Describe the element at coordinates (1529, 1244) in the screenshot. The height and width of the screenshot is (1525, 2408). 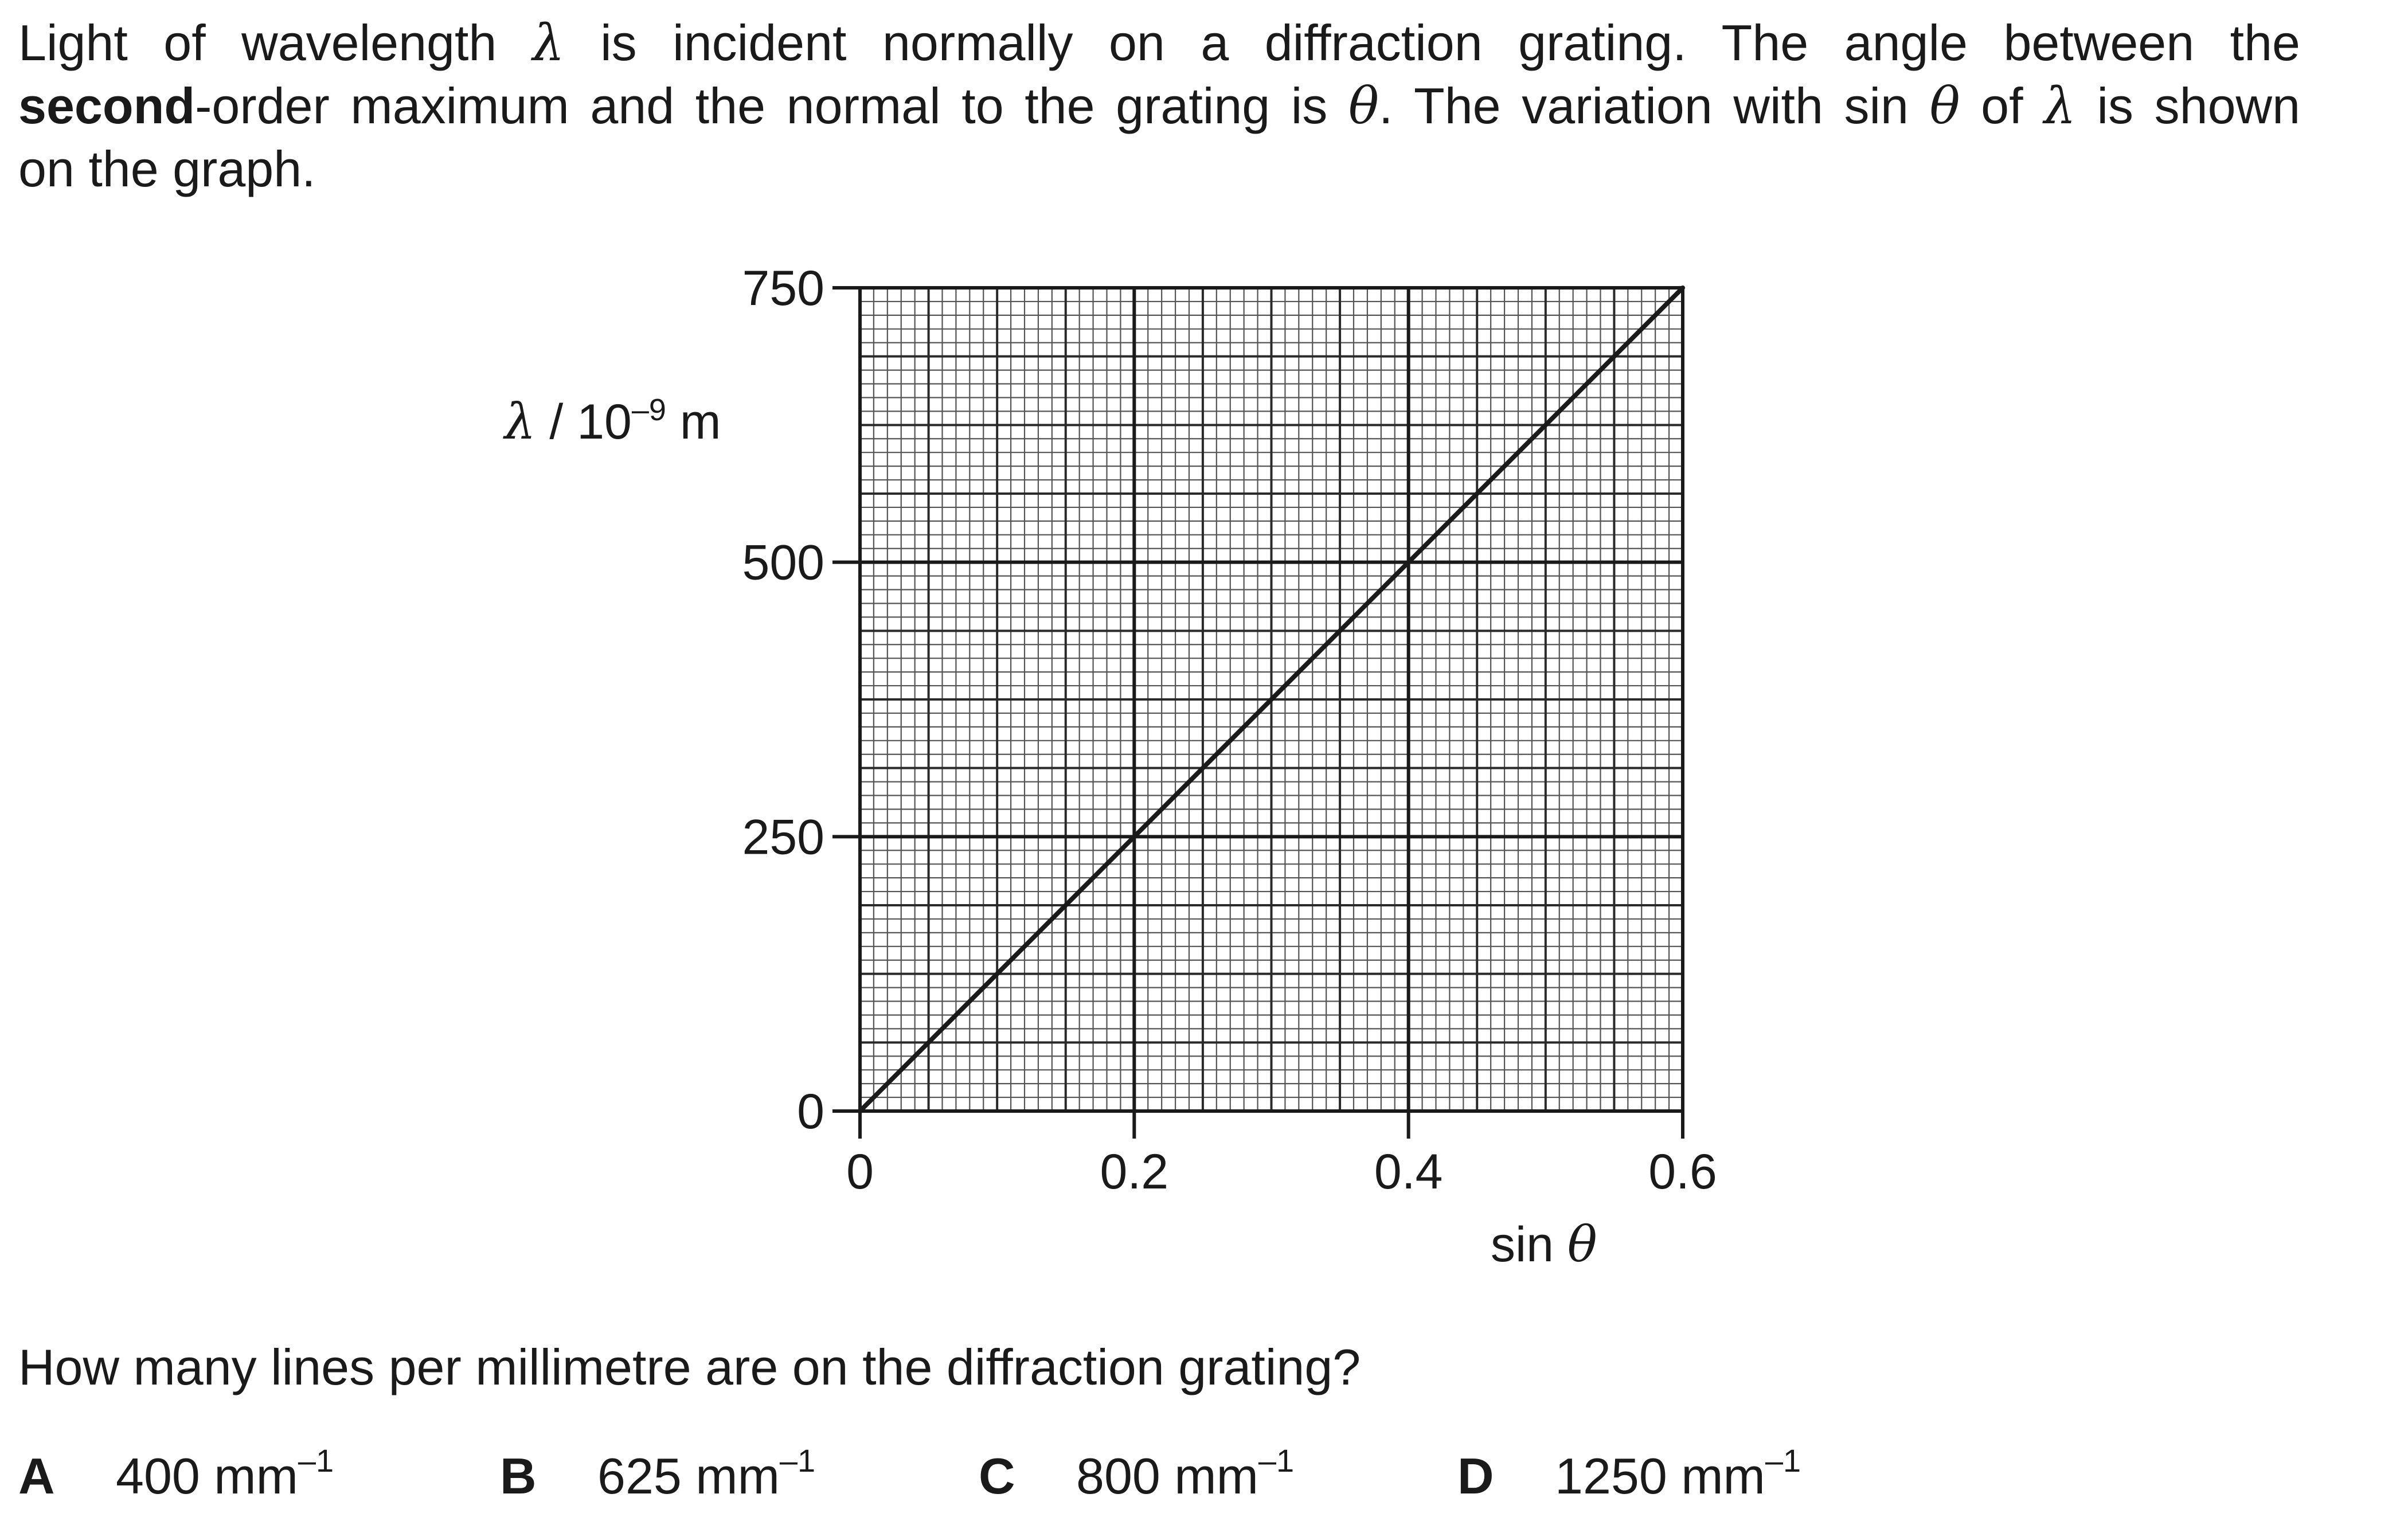
I see `x-label-text: sin` at that location.